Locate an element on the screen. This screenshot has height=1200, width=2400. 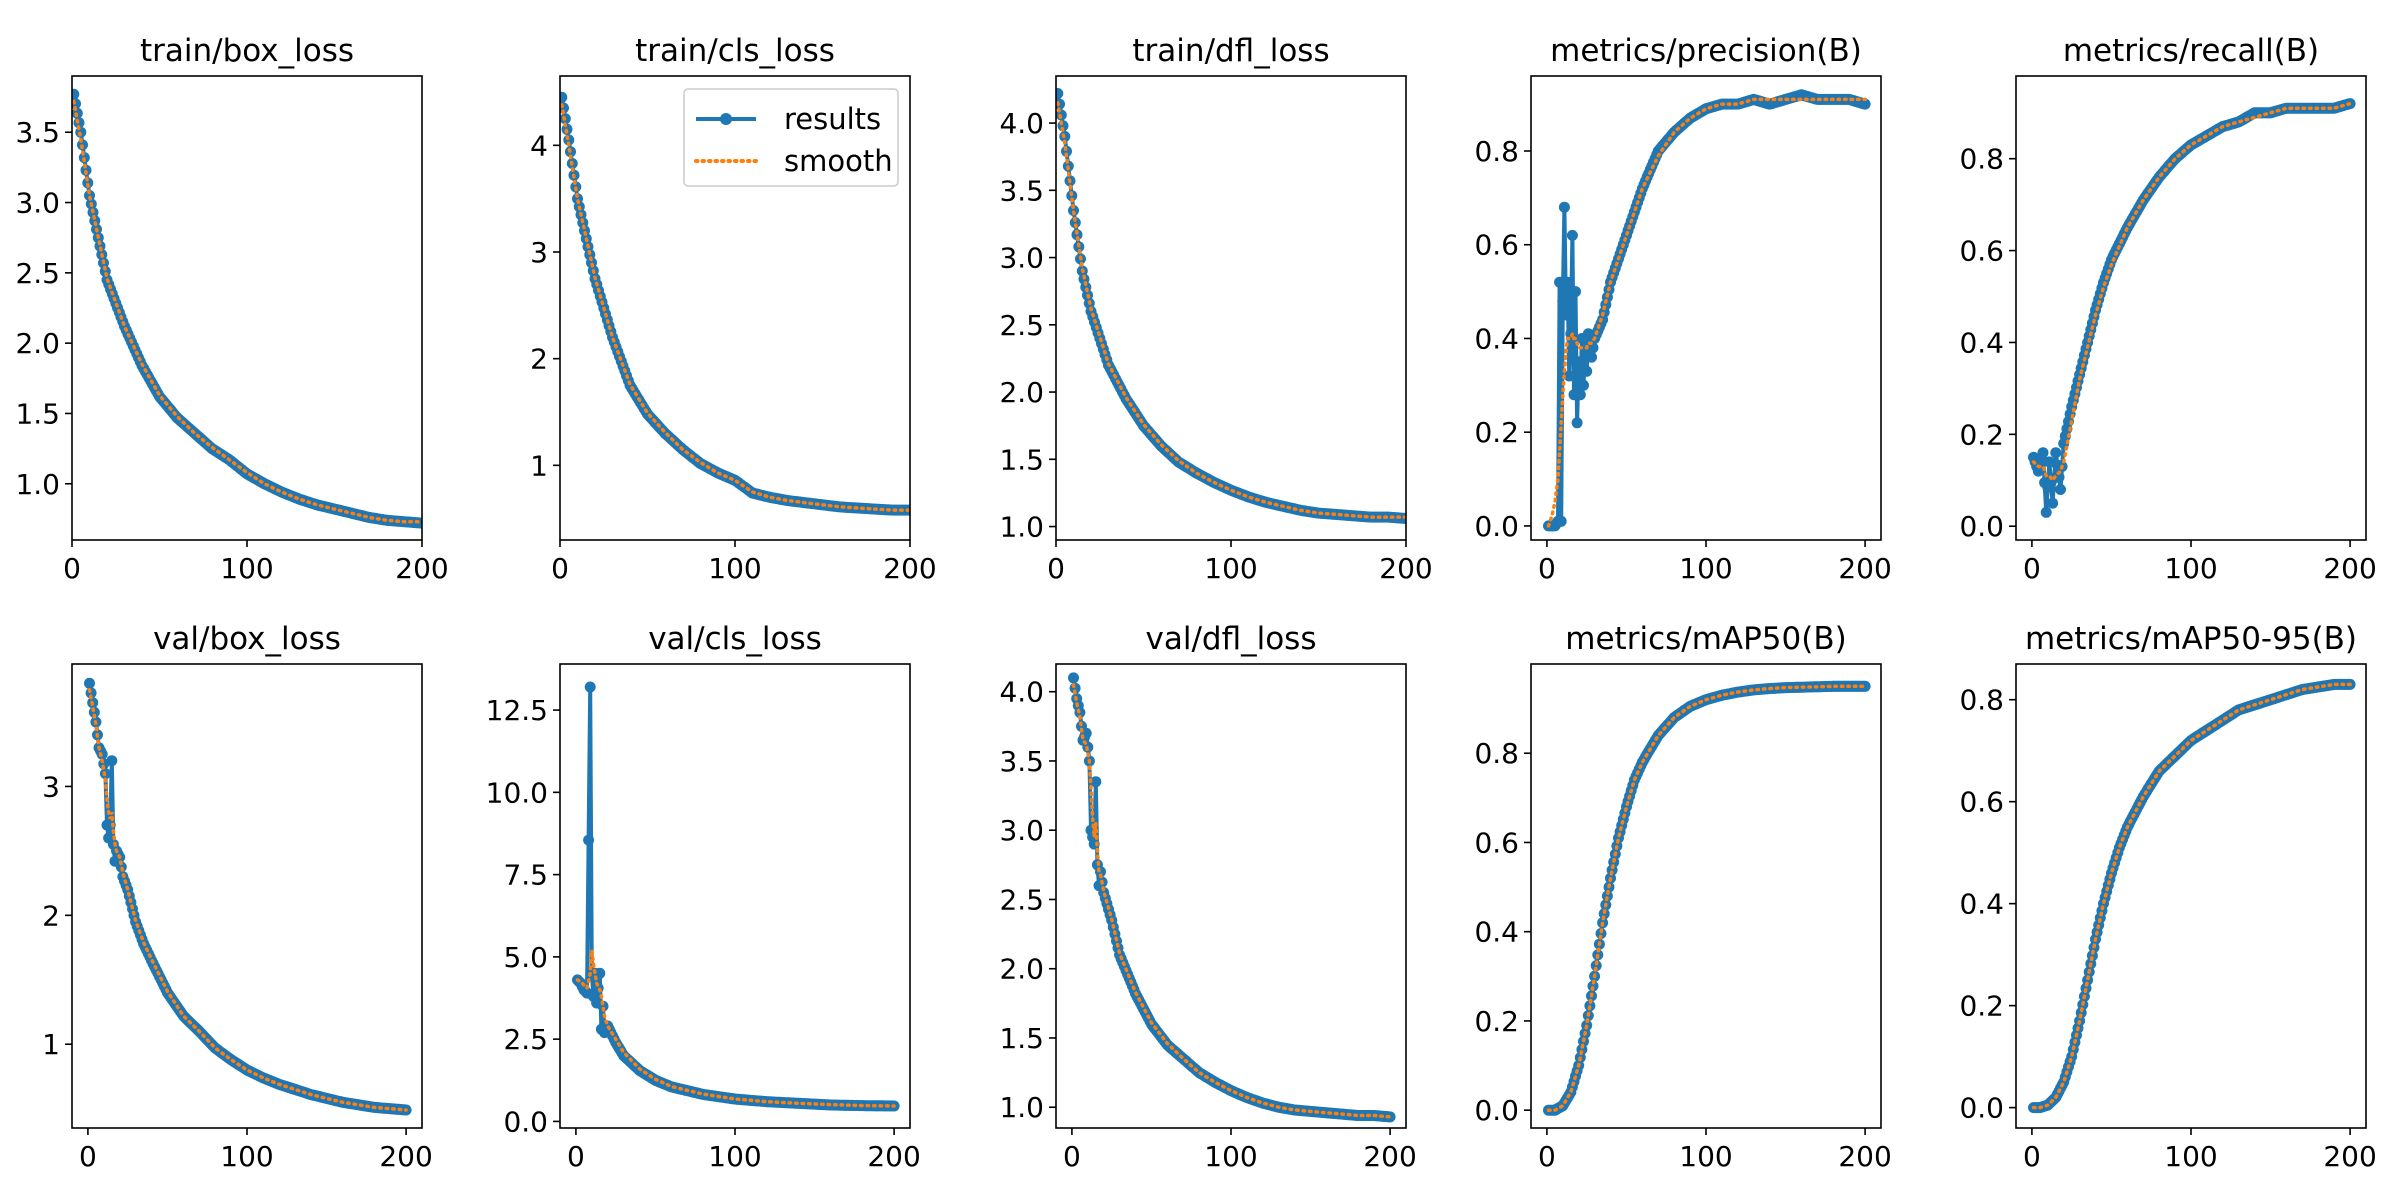
y-tick-label: 1 is located at coordinates (51, 1044).